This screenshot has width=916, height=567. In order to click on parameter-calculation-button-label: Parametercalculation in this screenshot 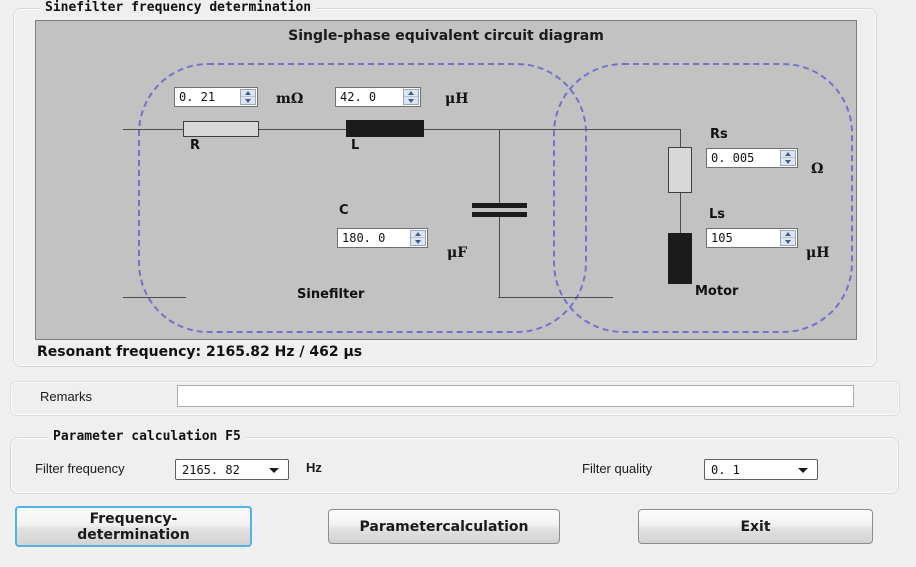, I will do `click(444, 526)`.